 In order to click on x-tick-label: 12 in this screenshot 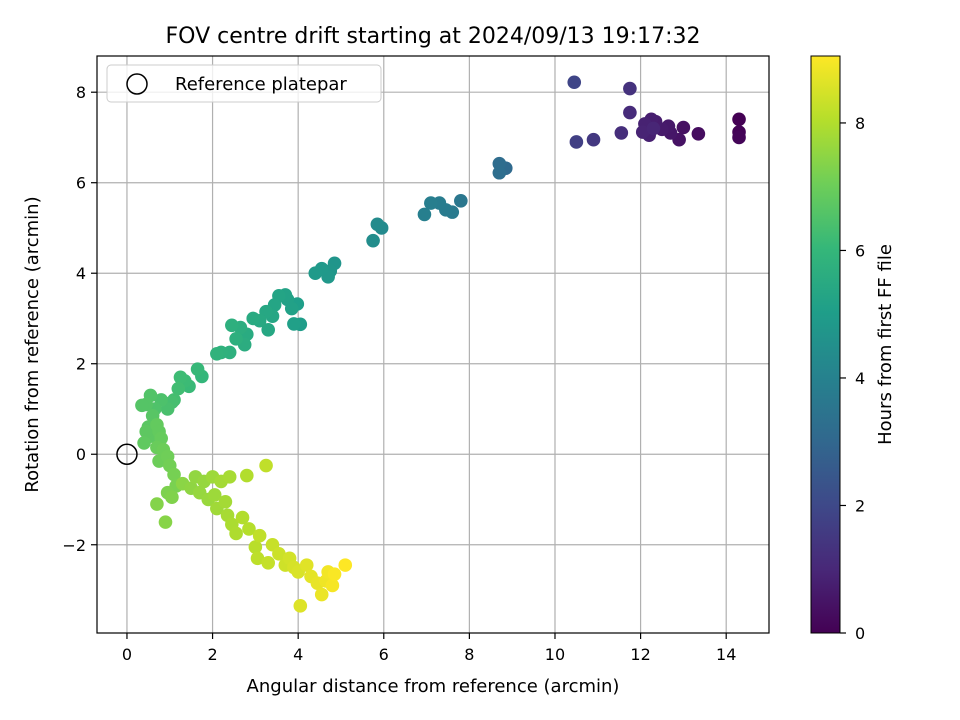, I will do `click(640, 654)`.